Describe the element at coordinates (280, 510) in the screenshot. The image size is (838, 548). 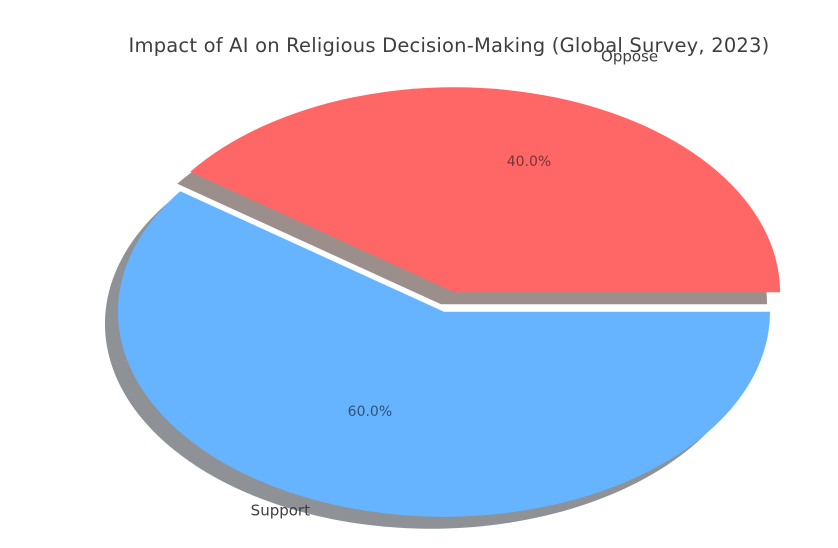
I see `slice-label-support: Support` at that location.